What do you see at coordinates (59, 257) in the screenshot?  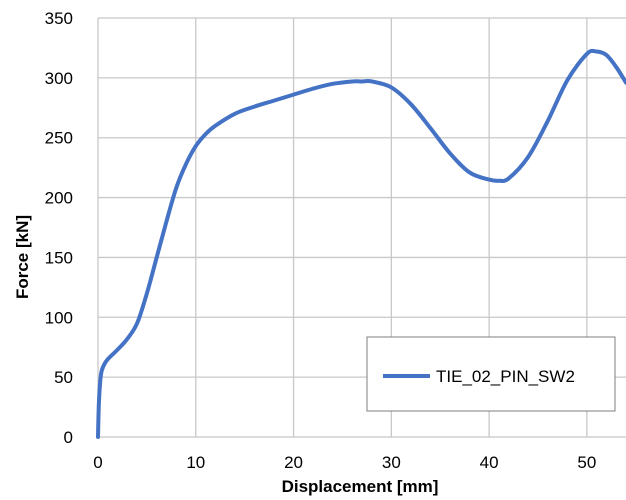 I see `y-tick-label: 150` at bounding box center [59, 257].